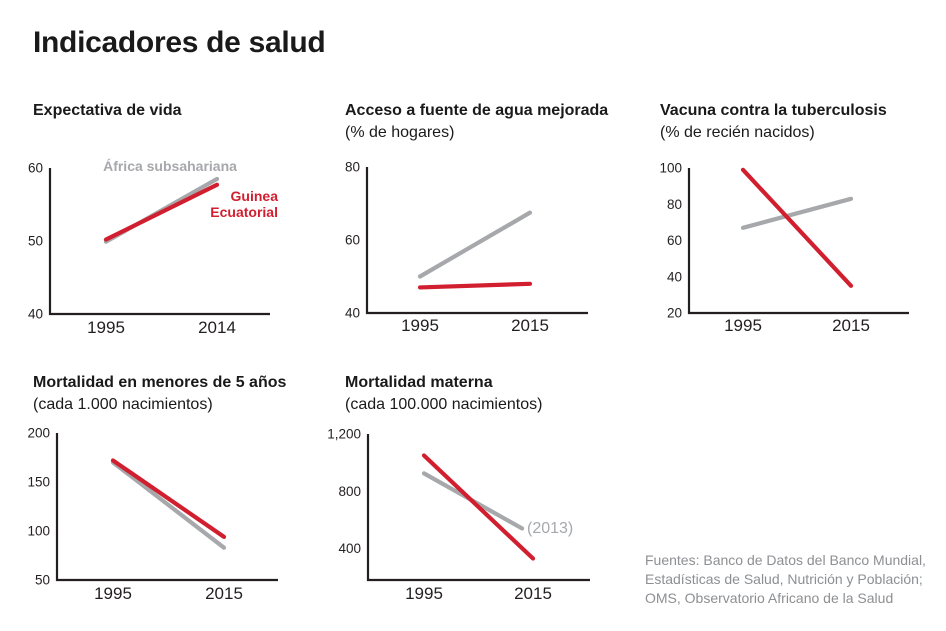  Describe the element at coordinates (183, 111) in the screenshot. I see `chart-head-life-expectancy: Expectativa de vida` at that location.